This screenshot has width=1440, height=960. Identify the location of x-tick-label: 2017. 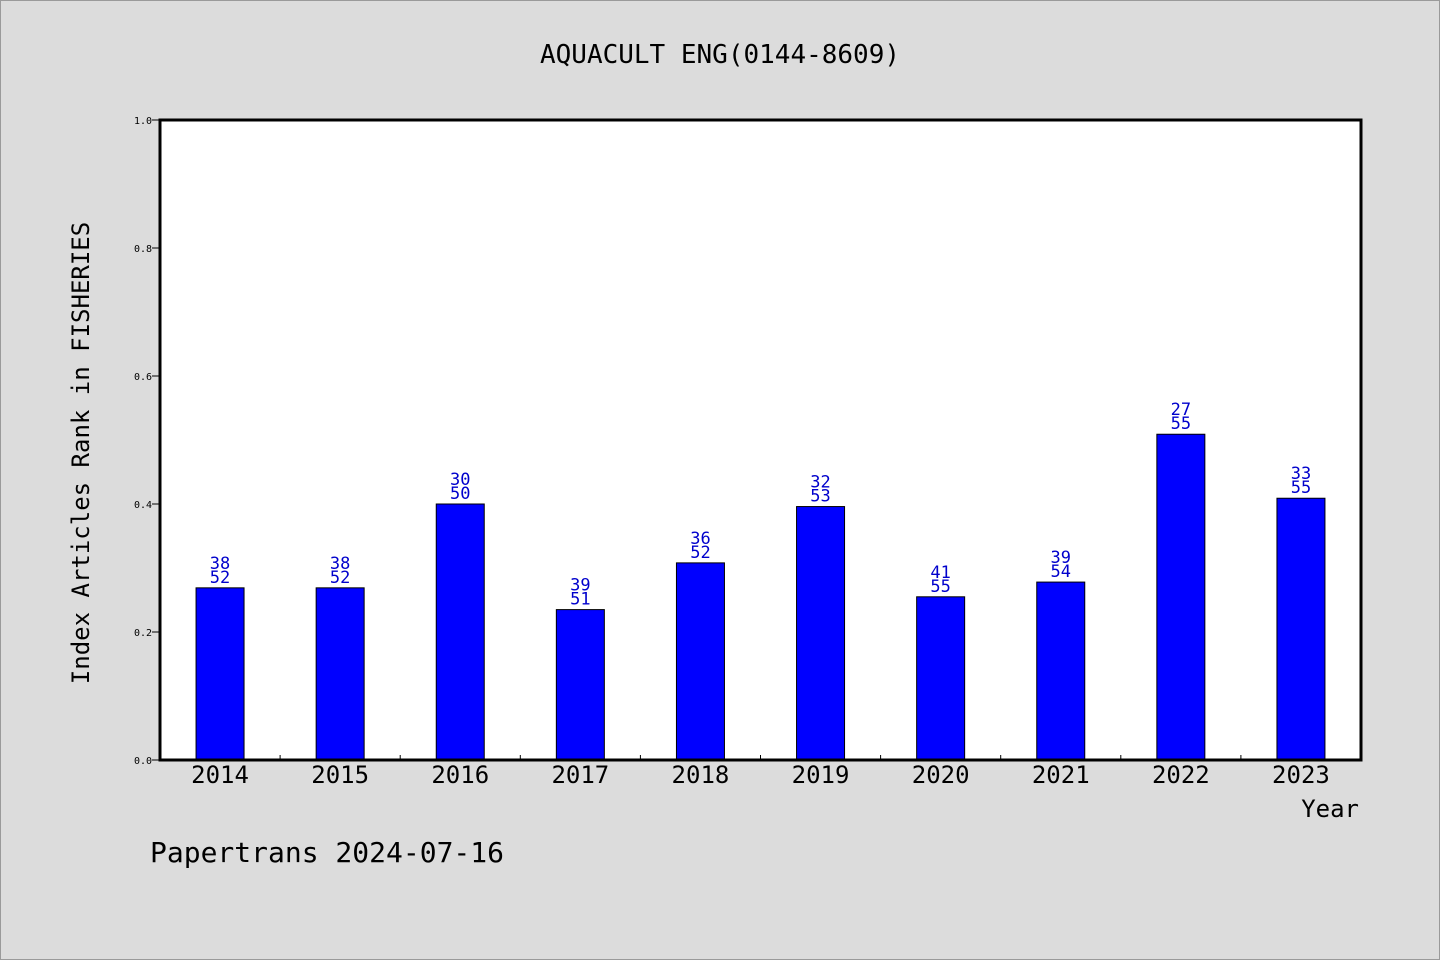
(580, 775).